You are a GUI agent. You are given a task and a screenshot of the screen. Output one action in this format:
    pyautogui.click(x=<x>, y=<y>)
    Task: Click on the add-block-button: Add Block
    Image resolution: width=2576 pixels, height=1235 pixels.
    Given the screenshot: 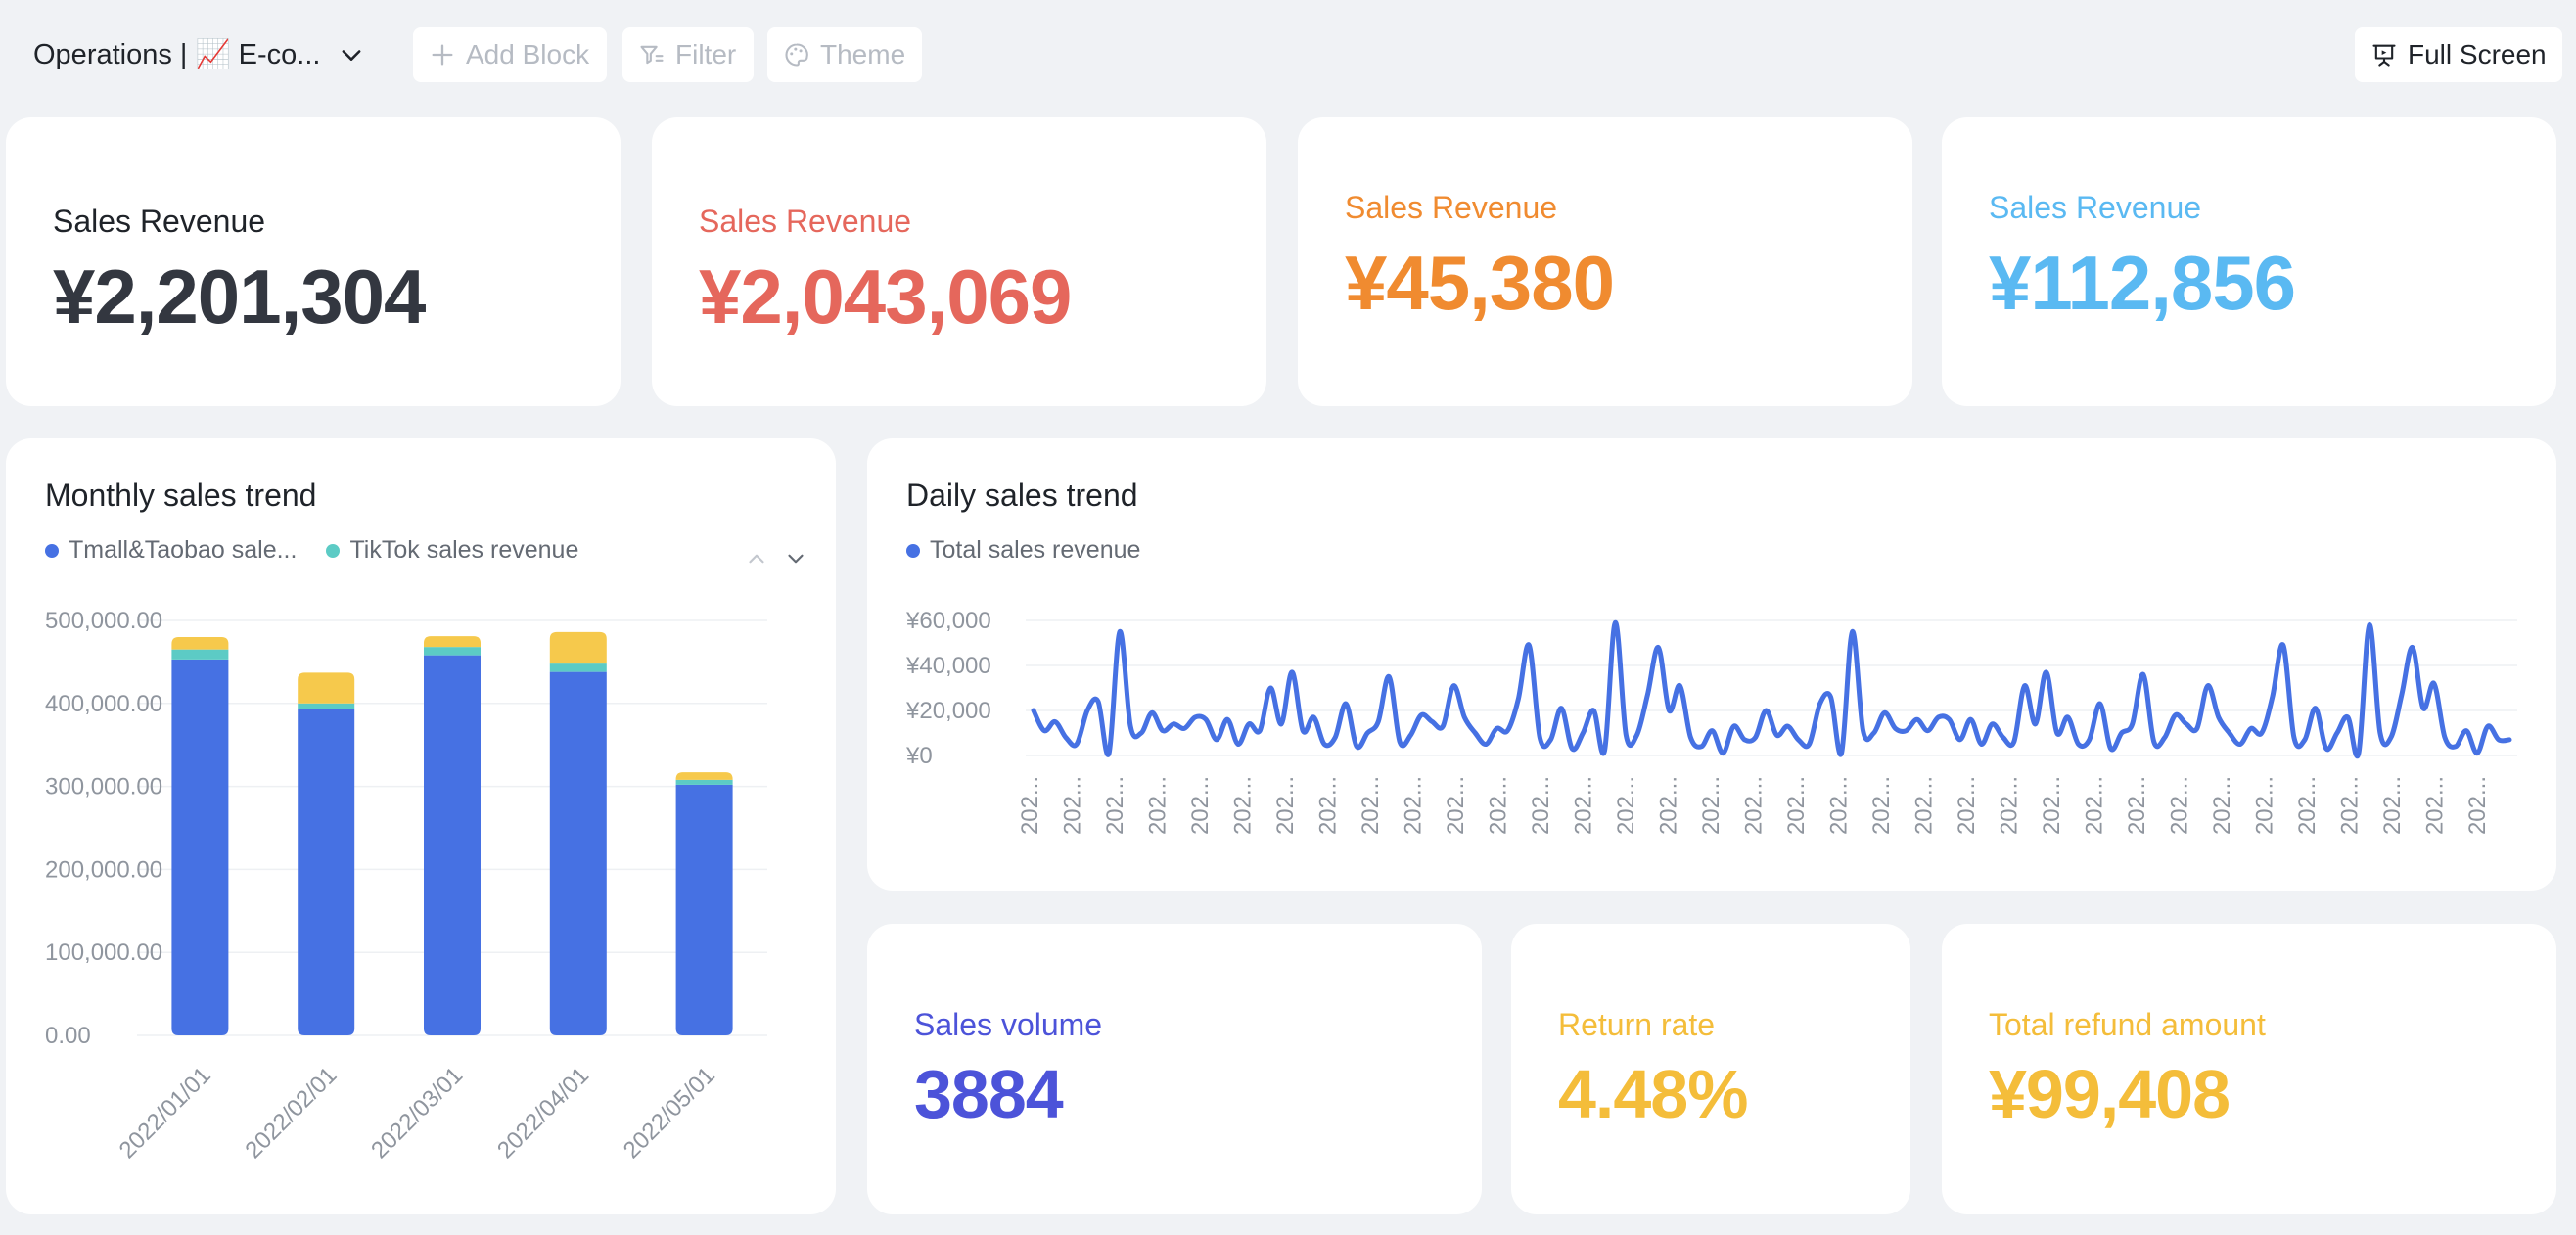 What is the action you would take?
    pyautogui.click(x=510, y=55)
    